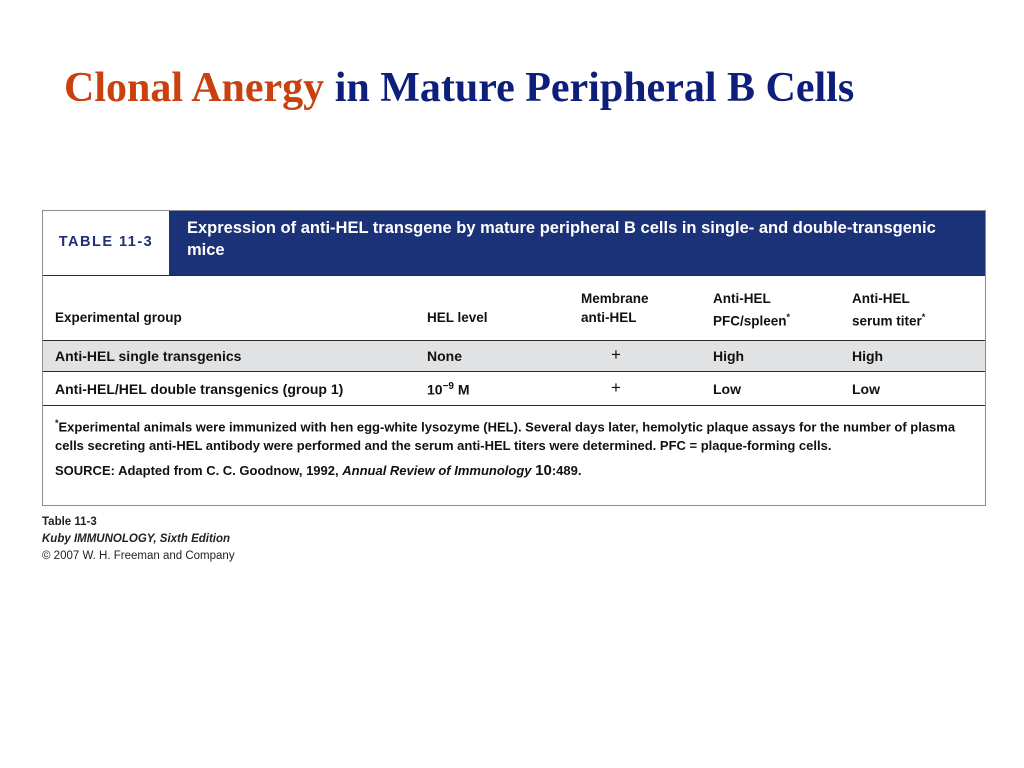 Image resolution: width=1024 pixels, height=768 pixels. I want to click on cell-group: Anti-HEL single transgenics, so click(148, 356).